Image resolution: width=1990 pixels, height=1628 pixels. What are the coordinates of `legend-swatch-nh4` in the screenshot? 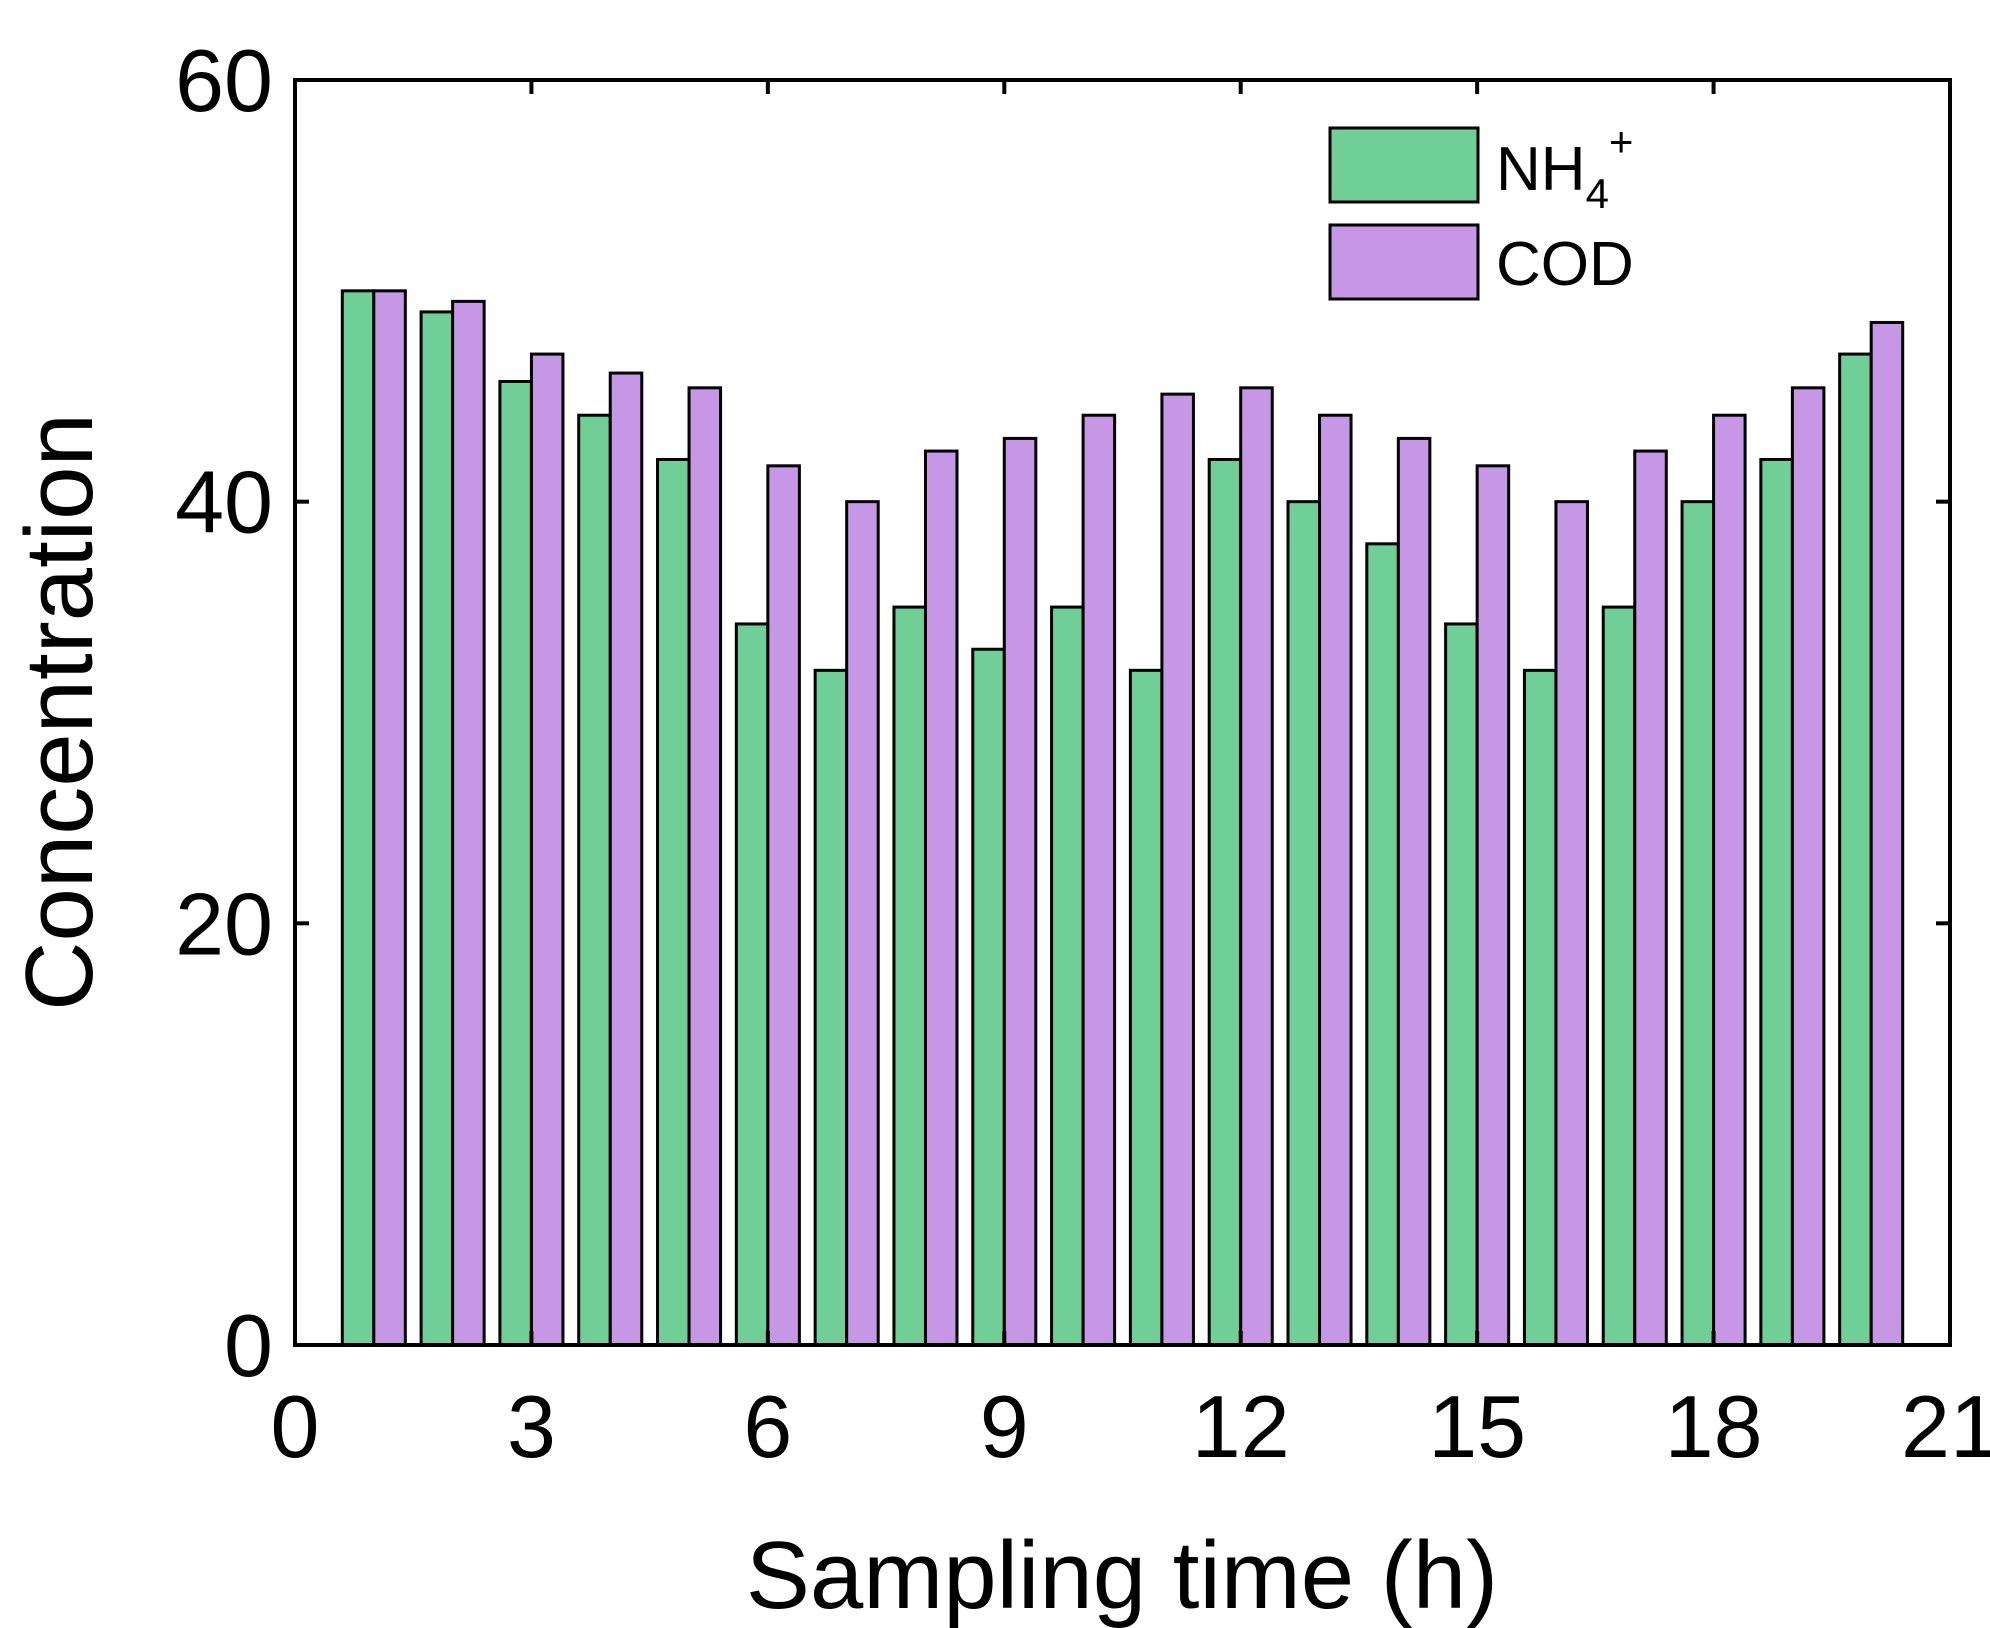 It's located at (1404, 165).